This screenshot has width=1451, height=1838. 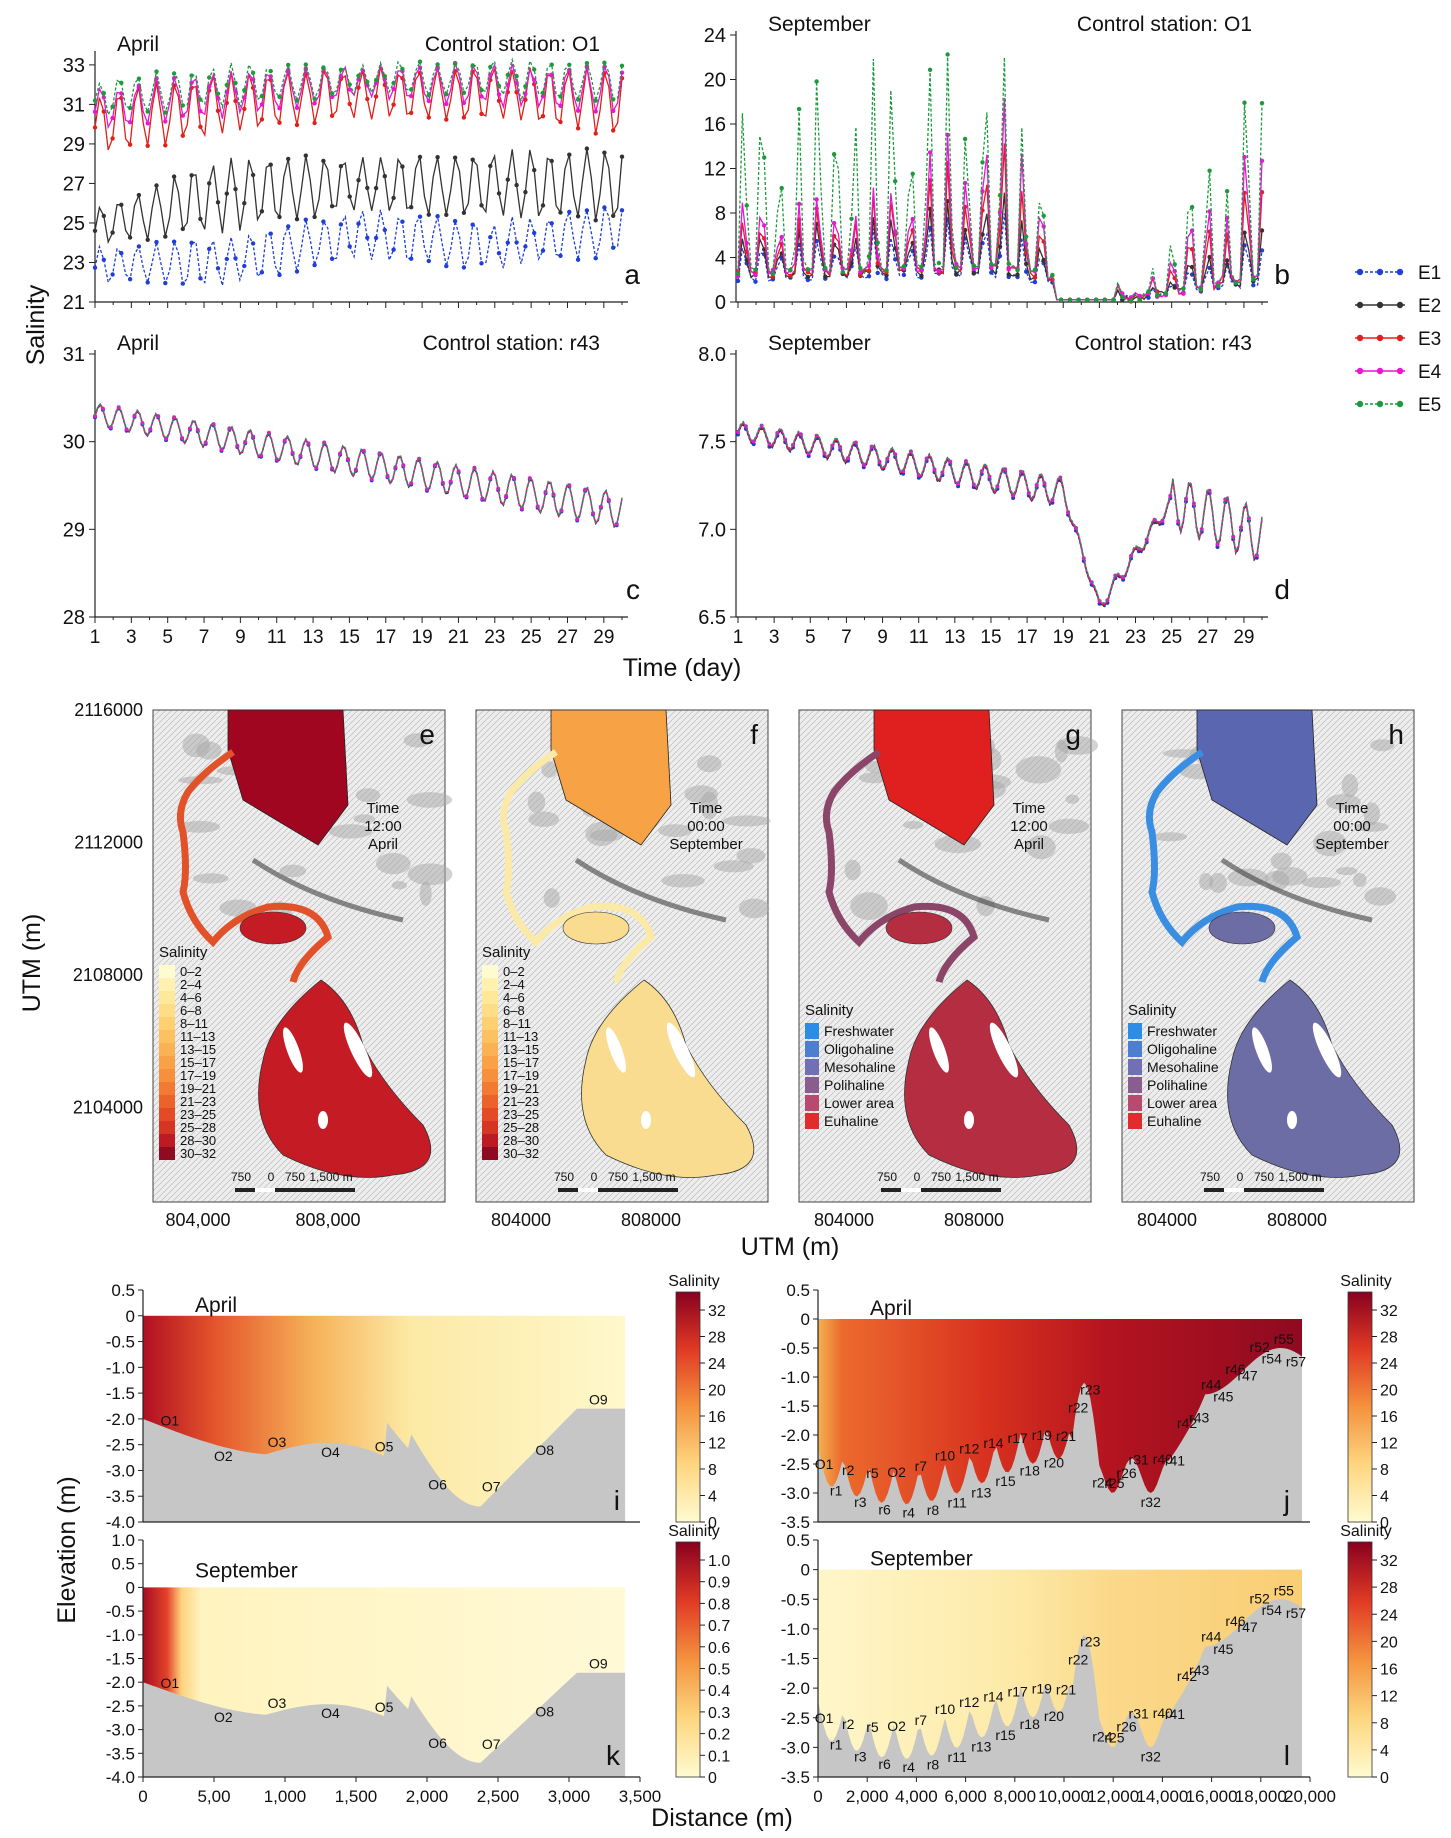 I want to click on station-label: r23, so click(x=1090, y=1389).